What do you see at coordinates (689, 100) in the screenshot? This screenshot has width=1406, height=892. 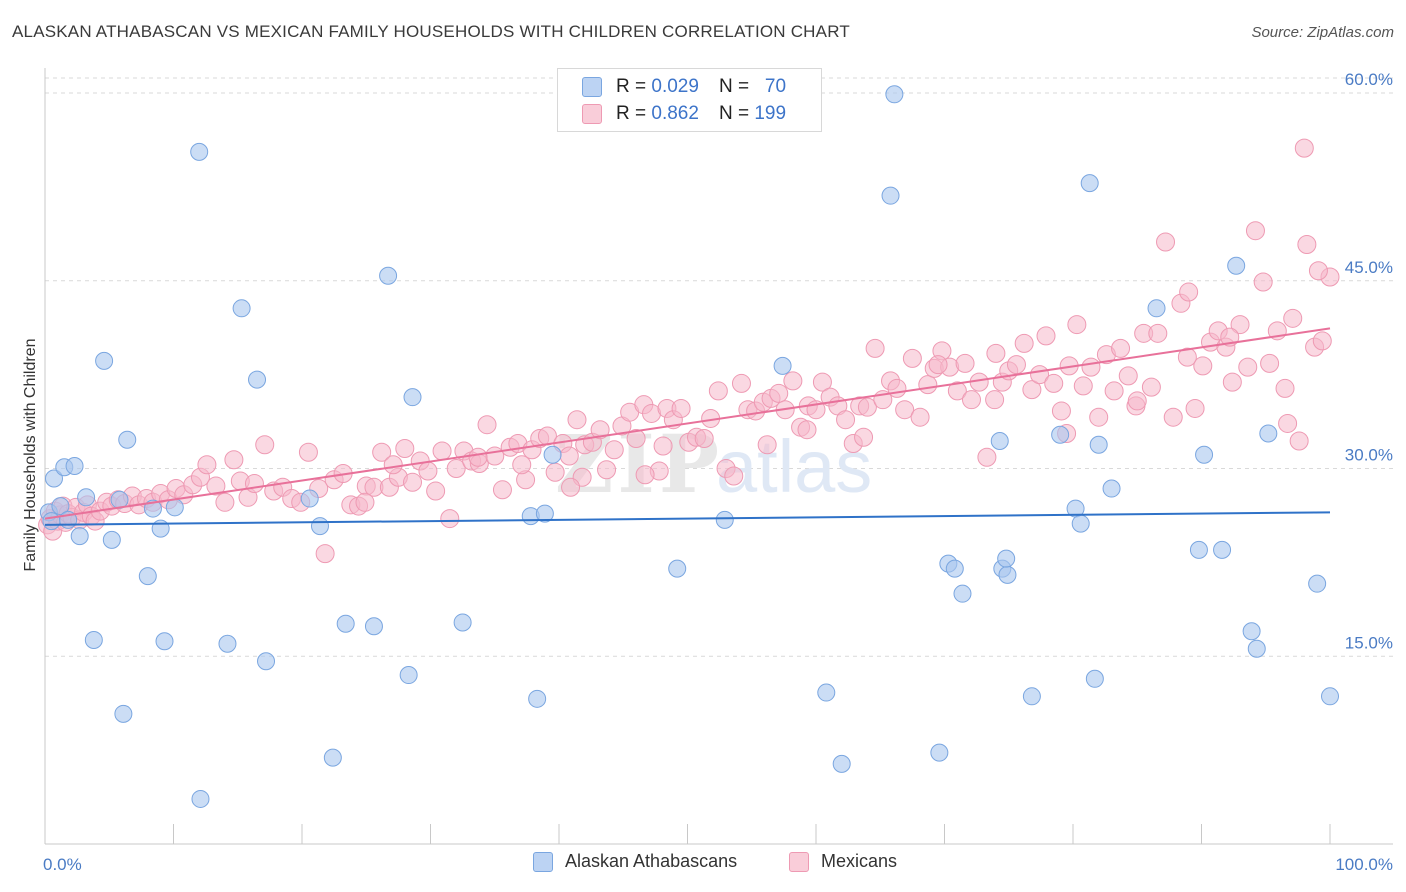 I see `correlation-legend: R = 0.029 N = 70 R = 0.862 N = 199` at bounding box center [689, 100].